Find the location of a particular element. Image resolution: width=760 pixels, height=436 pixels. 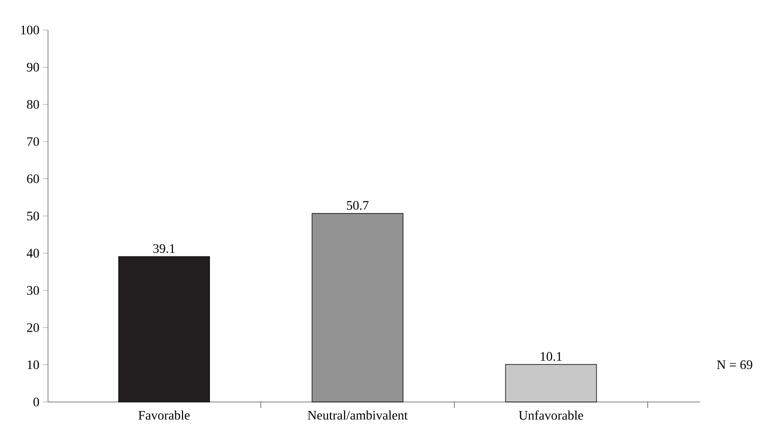

y-tick-label: 100 is located at coordinates (30, 30).